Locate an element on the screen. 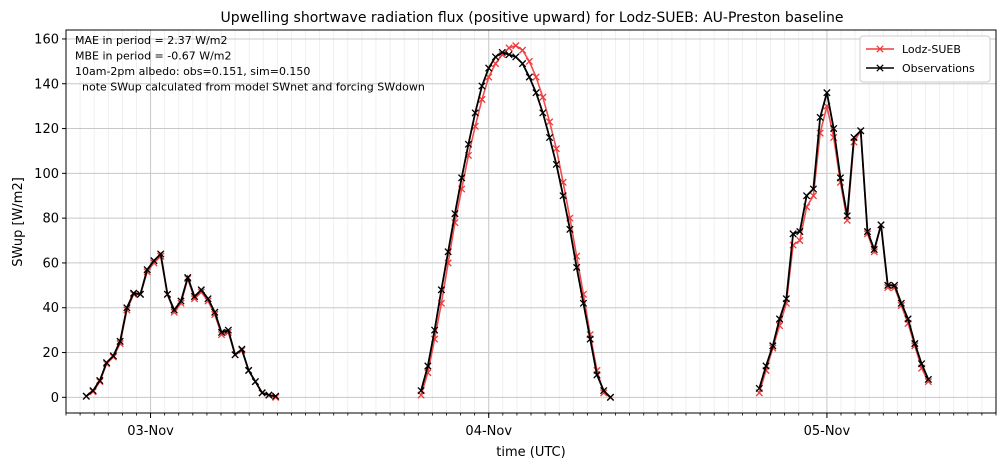 This screenshot has width=1005, height=468. annotation-line: MAE in period = 2.37 W/m2 is located at coordinates (151, 40).